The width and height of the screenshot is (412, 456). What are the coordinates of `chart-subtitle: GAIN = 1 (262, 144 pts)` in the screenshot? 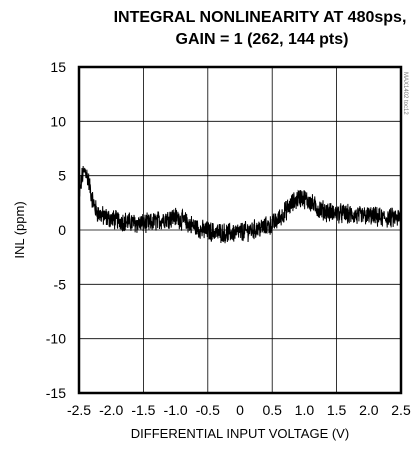 It's located at (262, 39).